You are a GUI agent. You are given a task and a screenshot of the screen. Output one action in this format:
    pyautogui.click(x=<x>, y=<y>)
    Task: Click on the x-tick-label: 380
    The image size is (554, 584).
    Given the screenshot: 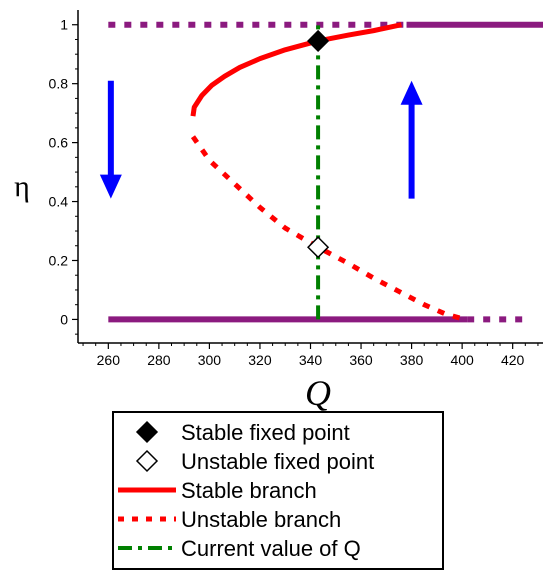 What is the action you would take?
    pyautogui.click(x=412, y=360)
    